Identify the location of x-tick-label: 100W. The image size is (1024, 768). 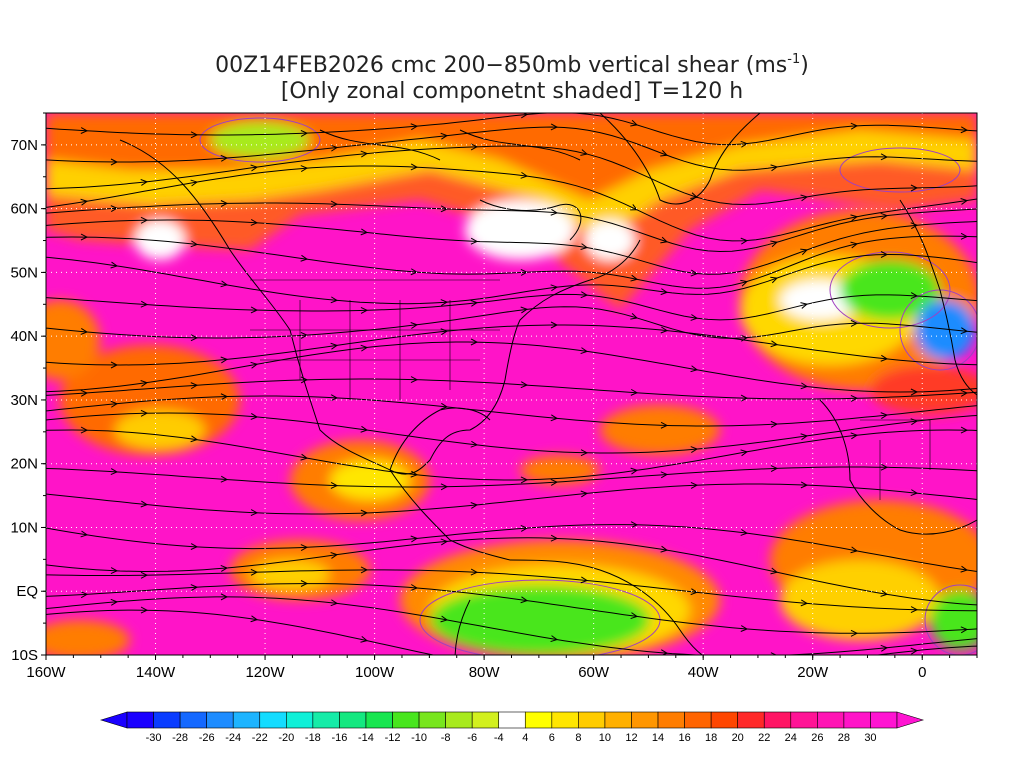
(375, 672).